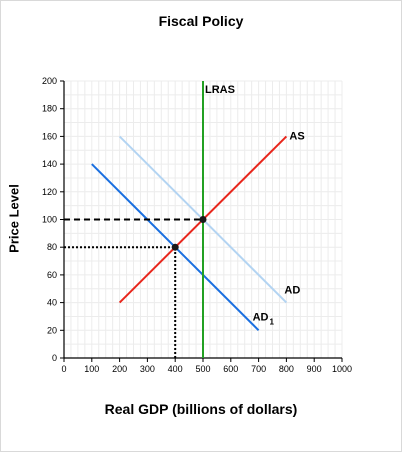  What do you see at coordinates (286, 369) in the screenshot?
I see `x-tick-label: 800` at bounding box center [286, 369].